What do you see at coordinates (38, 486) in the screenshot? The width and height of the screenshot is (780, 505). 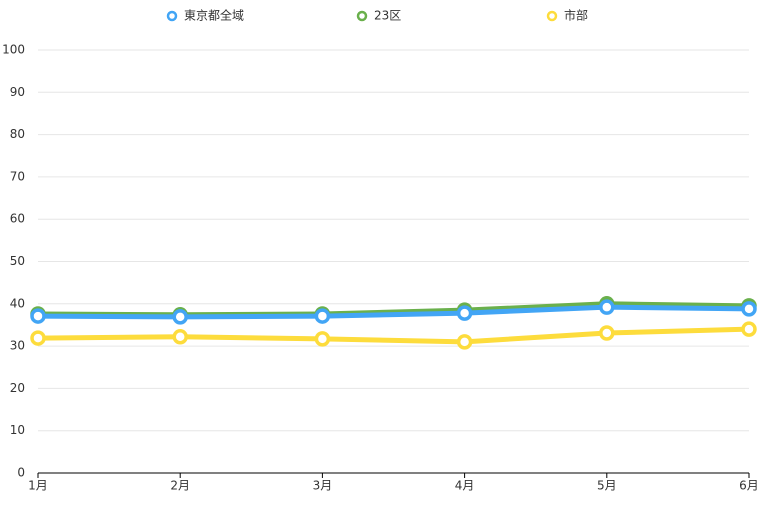 I see `x-tick-label: 1月` at bounding box center [38, 486].